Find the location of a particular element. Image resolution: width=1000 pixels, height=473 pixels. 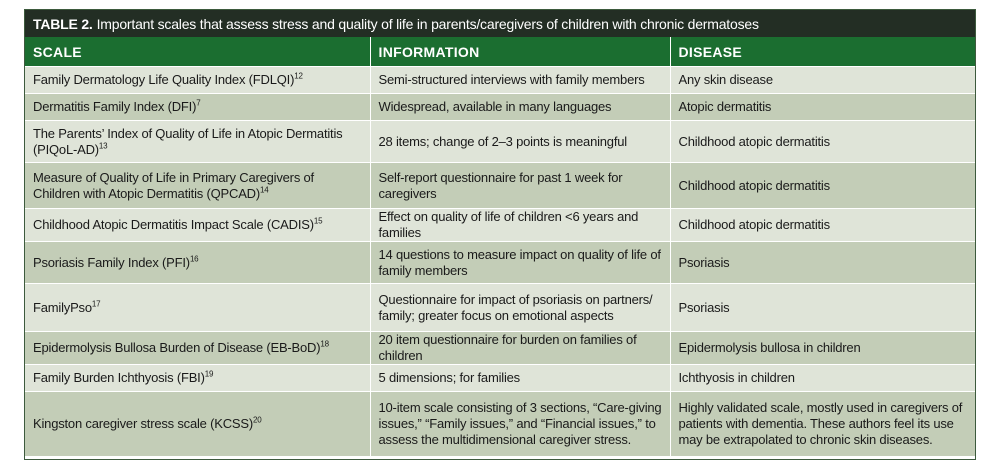

reference-number: 15 is located at coordinates (318, 221).